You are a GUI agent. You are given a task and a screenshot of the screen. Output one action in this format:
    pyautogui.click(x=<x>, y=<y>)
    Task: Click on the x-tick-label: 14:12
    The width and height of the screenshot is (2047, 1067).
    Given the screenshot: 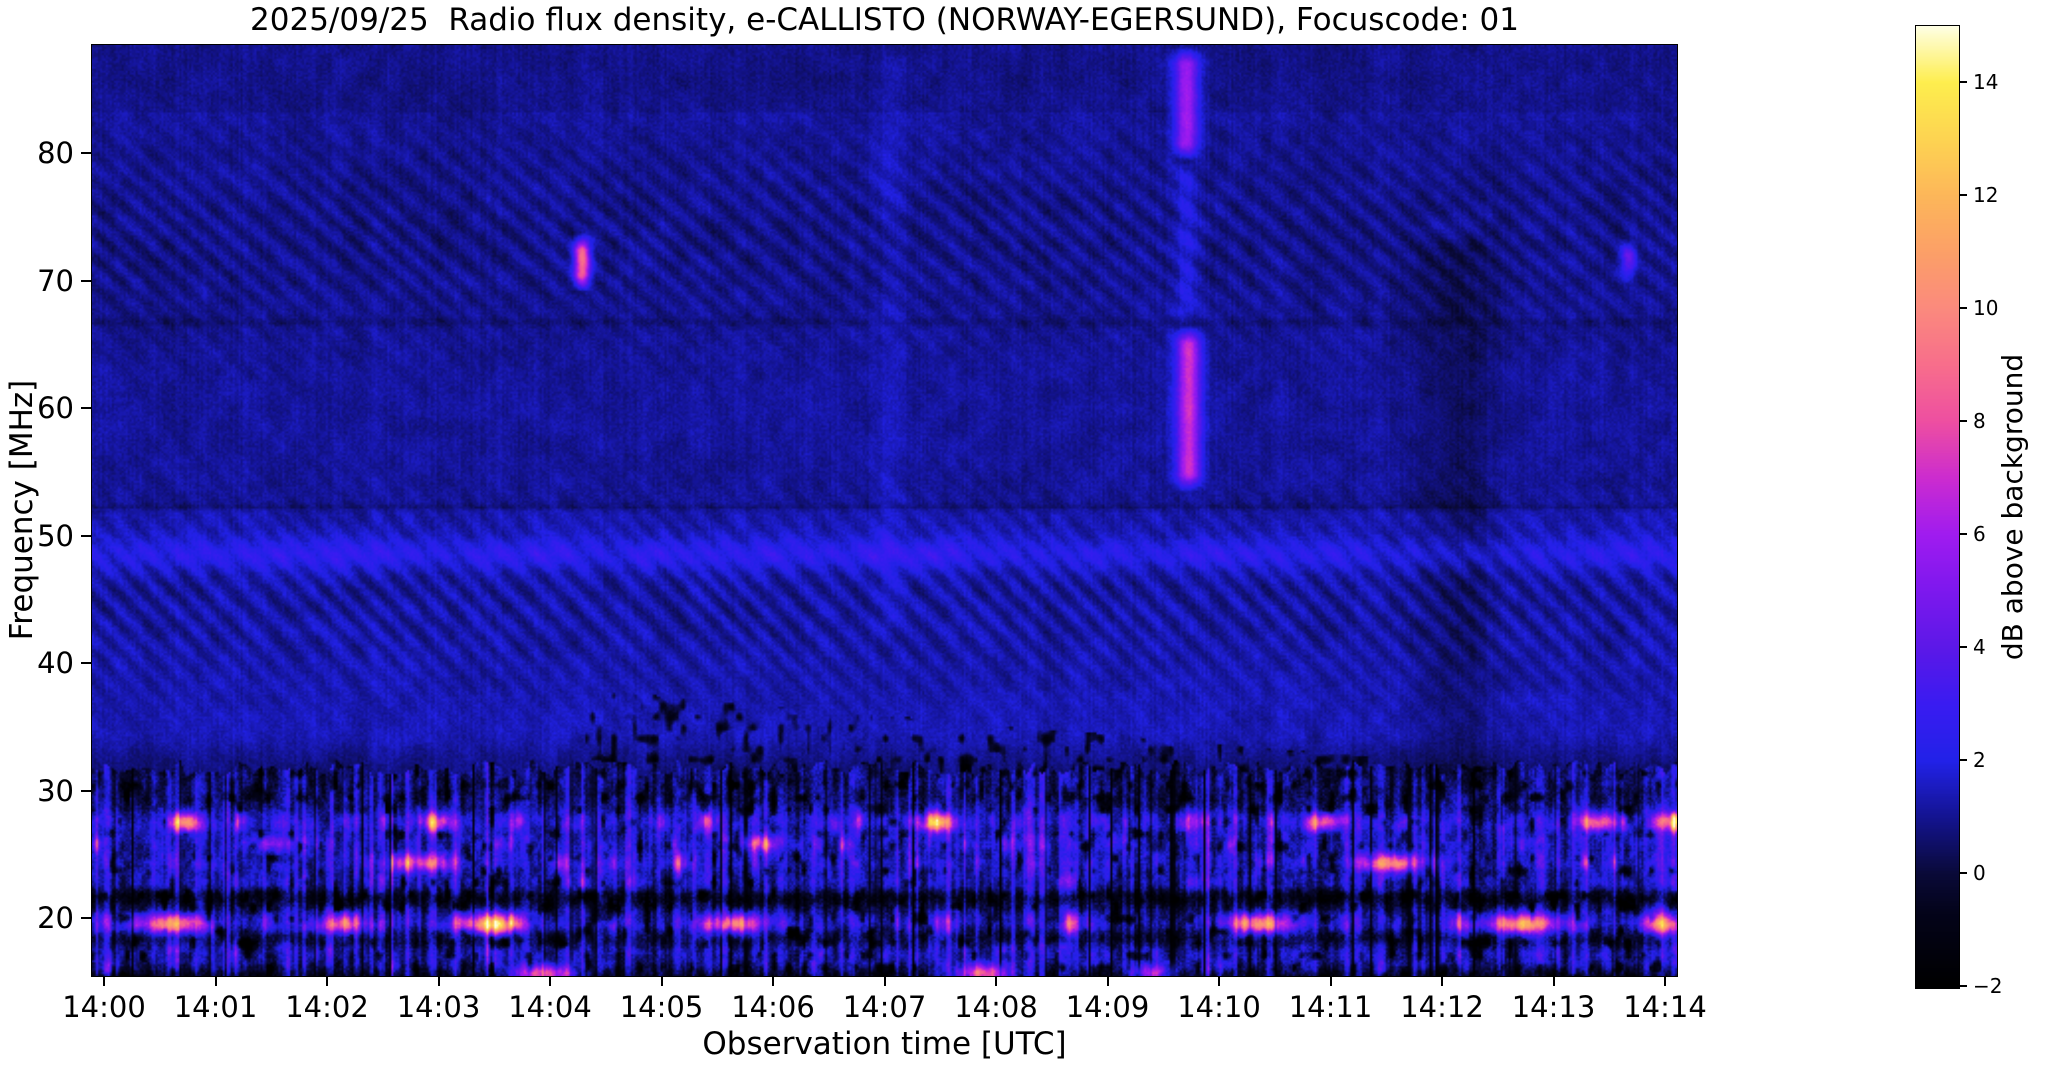 What is the action you would take?
    pyautogui.click(x=1442, y=1007)
    